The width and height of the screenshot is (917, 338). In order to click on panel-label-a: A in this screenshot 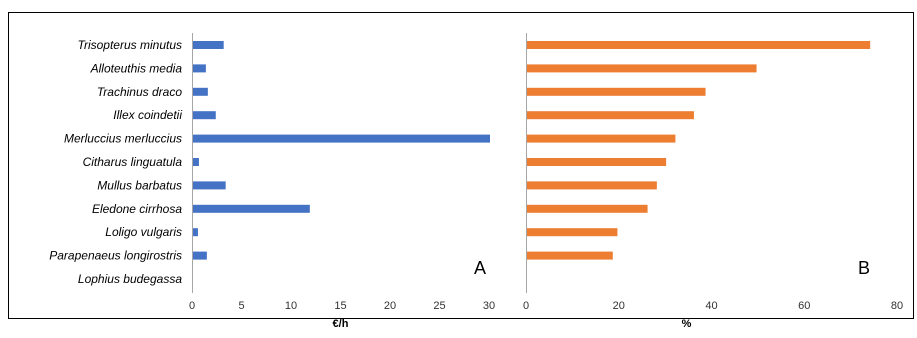, I will do `click(480, 268)`.